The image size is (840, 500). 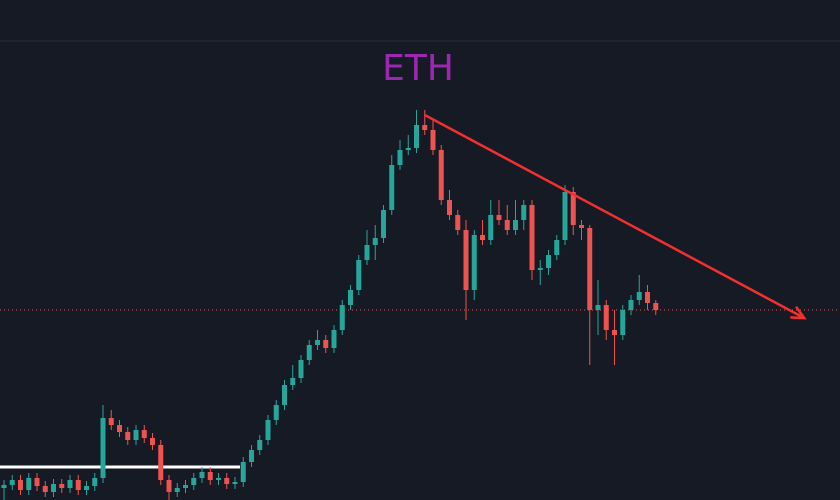 What do you see at coordinates (418, 68) in the screenshot?
I see `chart-title: ETH` at bounding box center [418, 68].